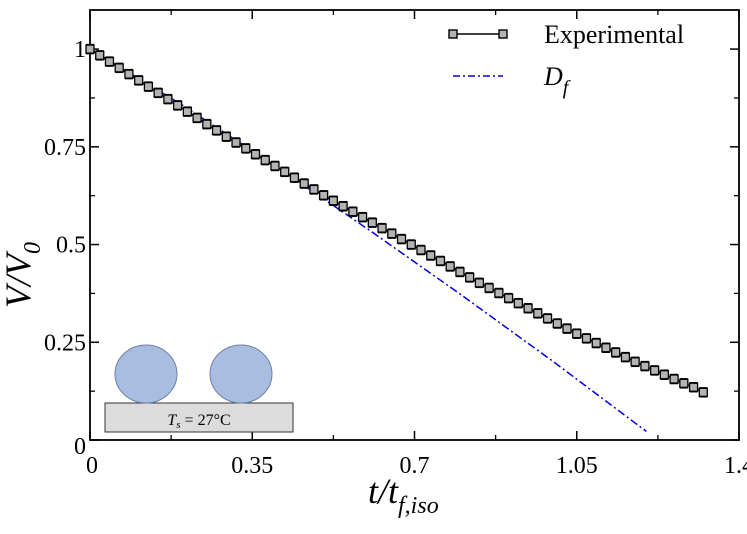 The image size is (747, 534). I want to click on inset-label-sub: s, so click(178, 425).